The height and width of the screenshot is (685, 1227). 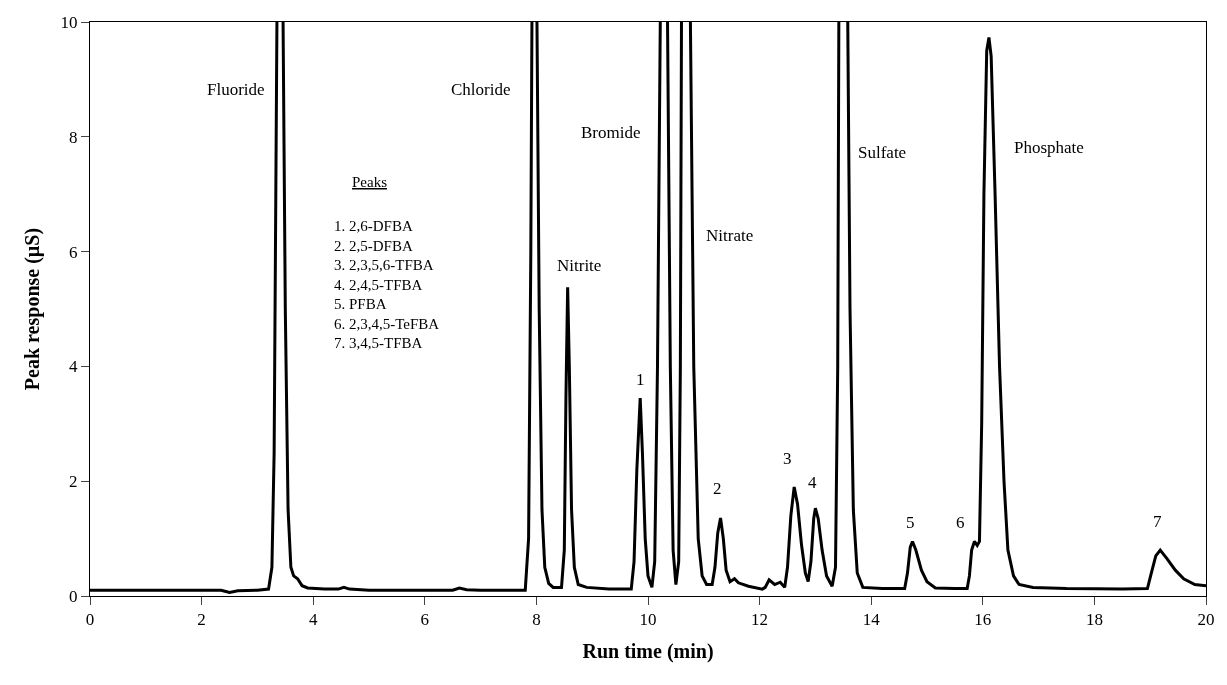 I want to click on annotation: Nitrate, so click(x=730, y=235).